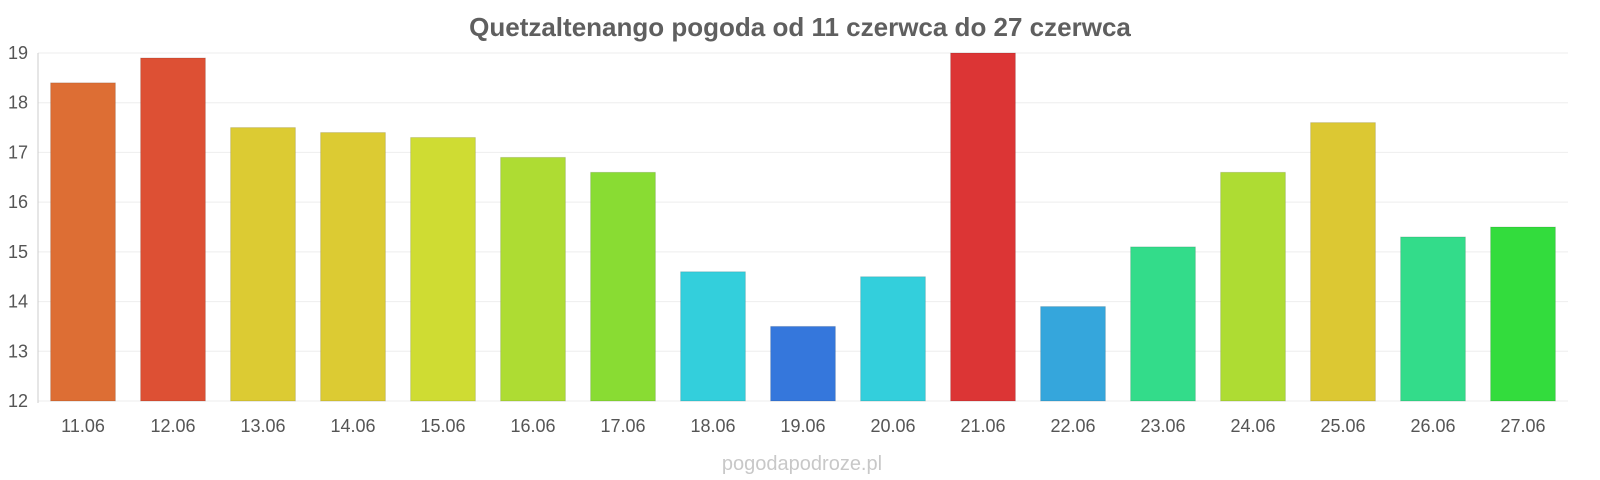  Describe the element at coordinates (623, 286) in the screenshot. I see `bar-17.06` at that location.